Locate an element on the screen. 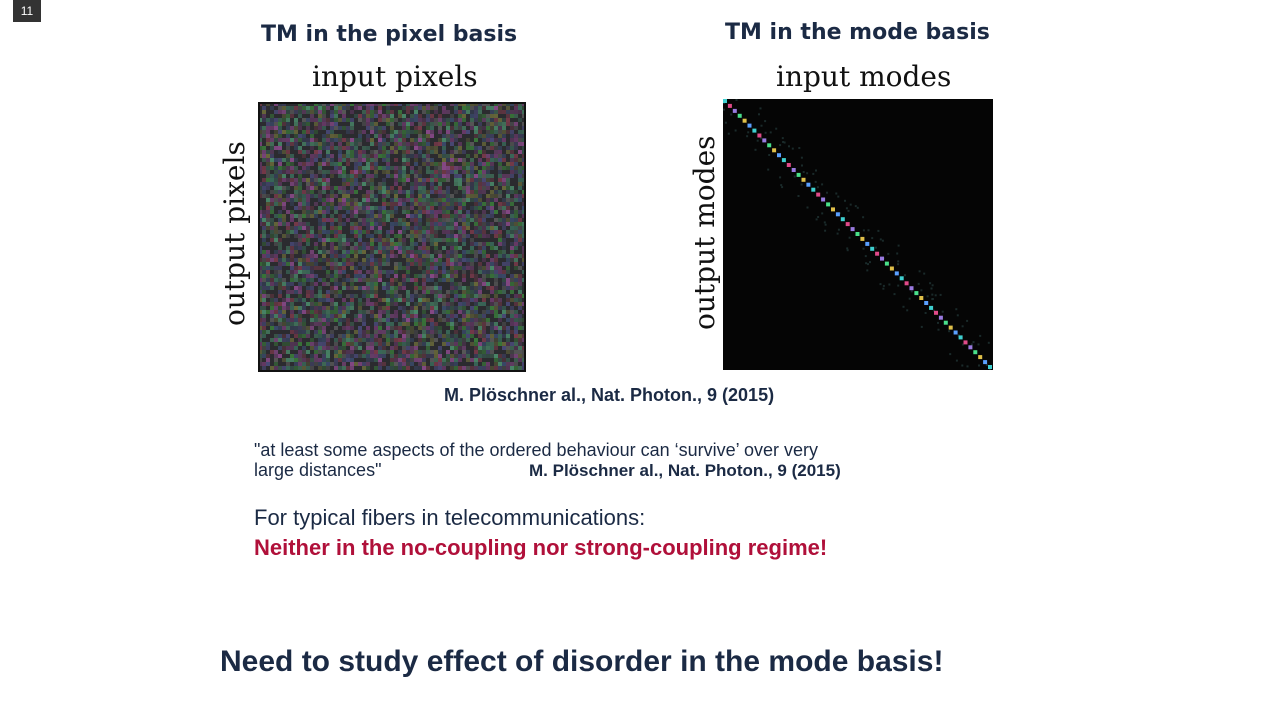 The width and height of the screenshot is (1274, 720). pixel-basis-matrix is located at coordinates (392, 237).